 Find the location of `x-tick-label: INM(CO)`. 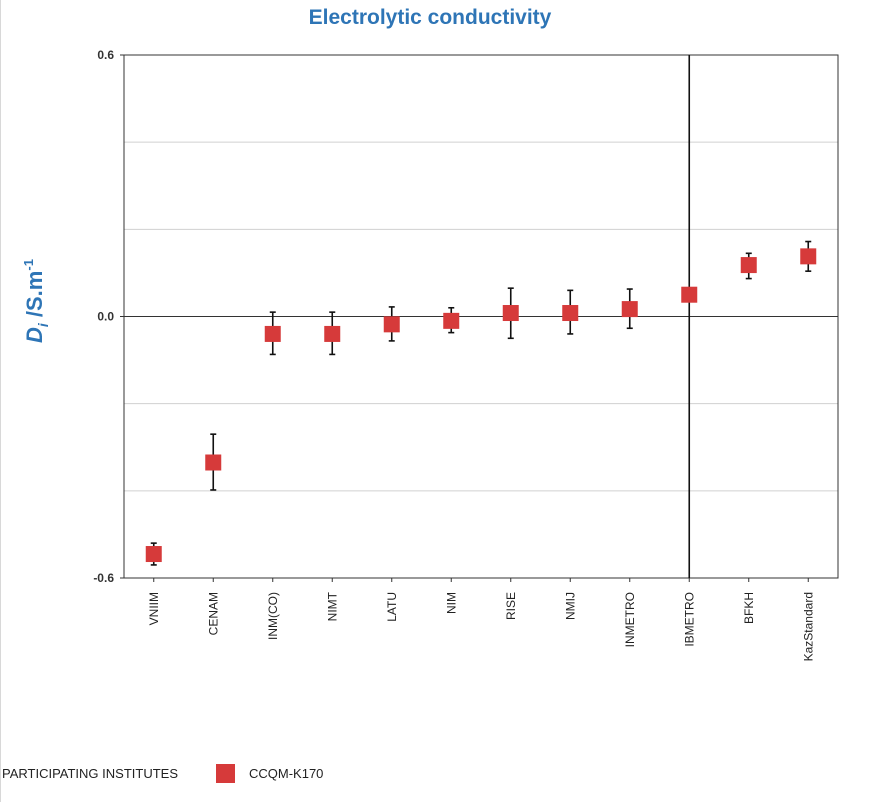

x-tick-label: INM(CO) is located at coordinates (273, 616).